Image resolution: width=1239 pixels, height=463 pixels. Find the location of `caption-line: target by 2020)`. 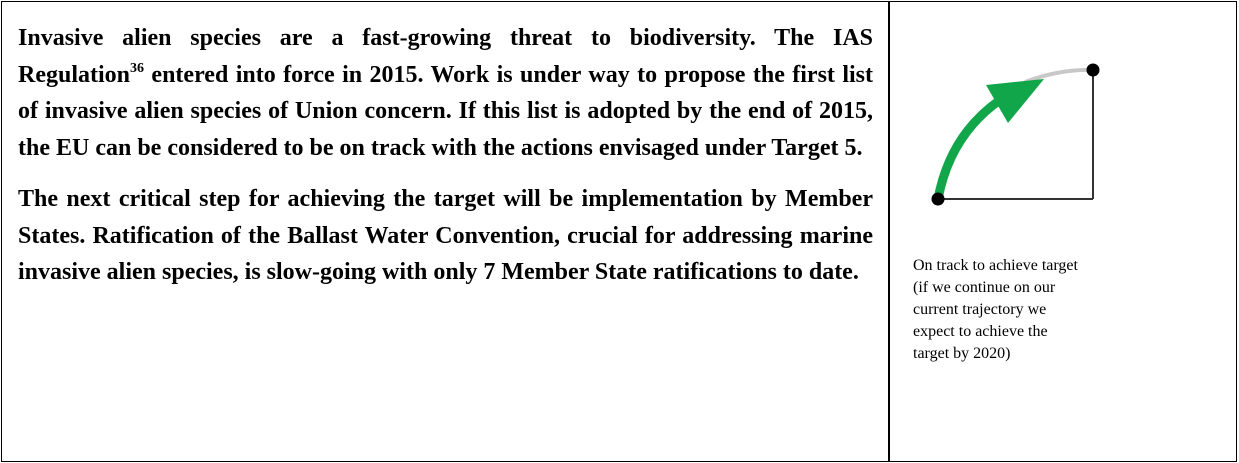

caption-line: target by 2020) is located at coordinates (962, 353).